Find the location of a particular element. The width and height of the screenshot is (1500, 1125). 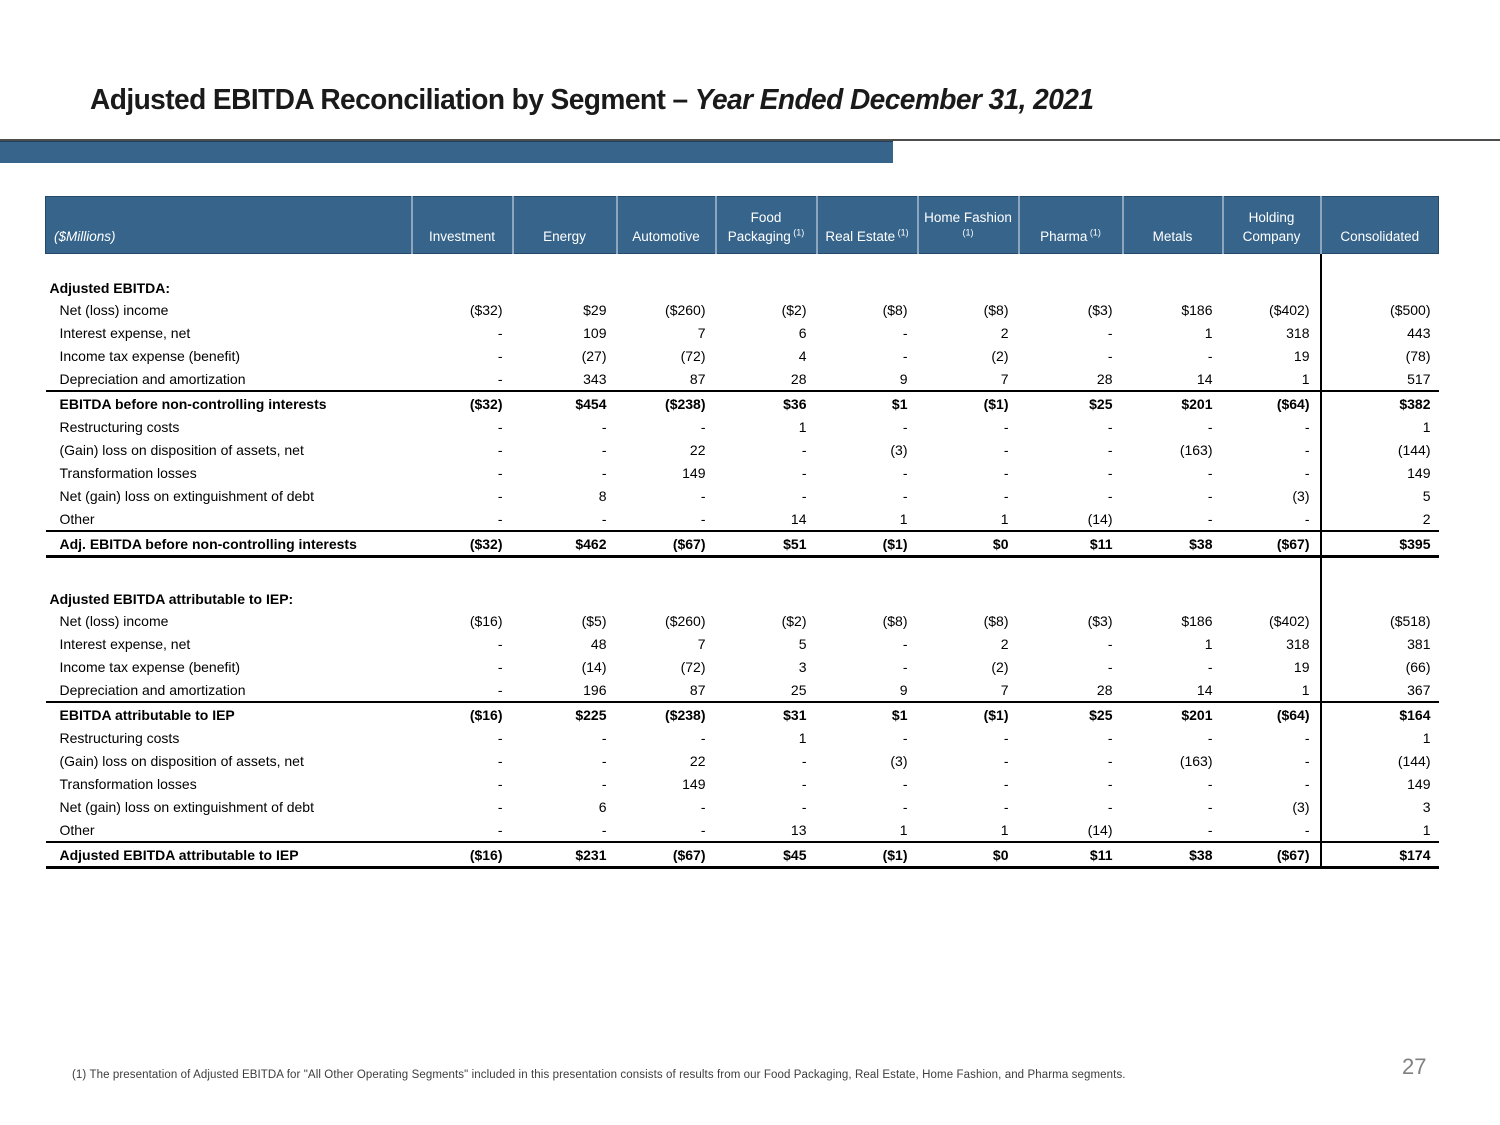

row-label: Depreciation and amortization is located at coordinates (152, 378).